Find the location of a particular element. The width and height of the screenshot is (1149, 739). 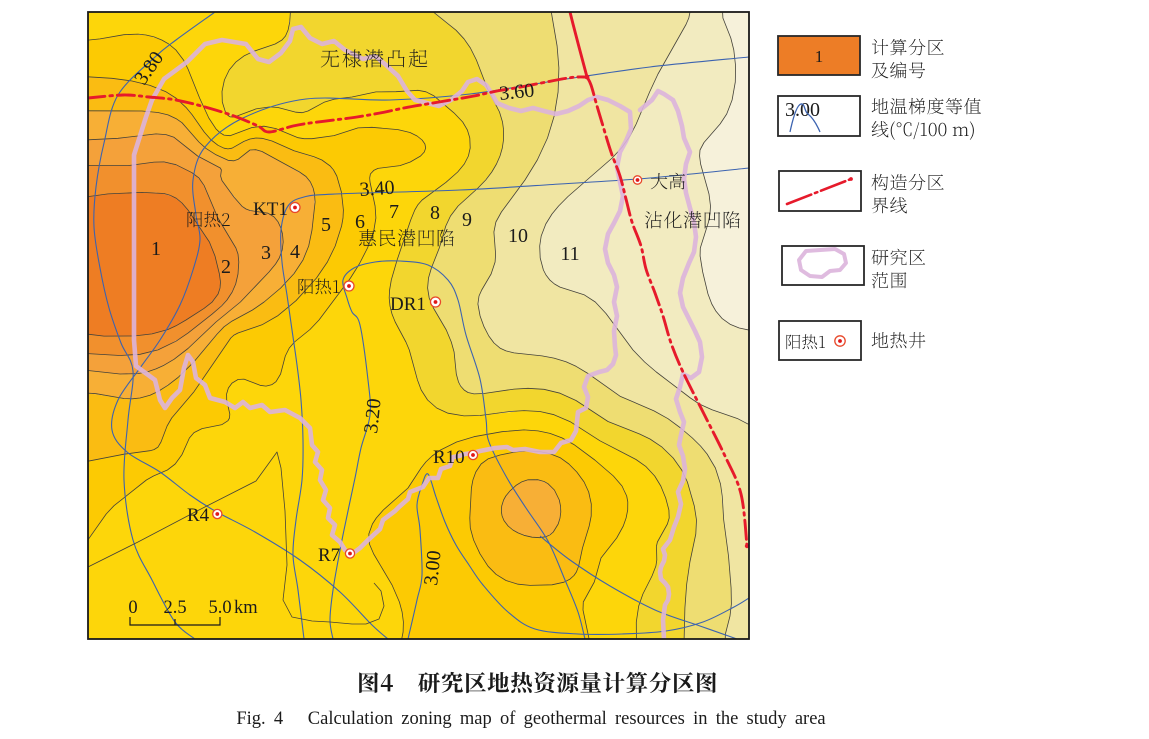

svg-text: 9 is located at coordinates (467, 220).